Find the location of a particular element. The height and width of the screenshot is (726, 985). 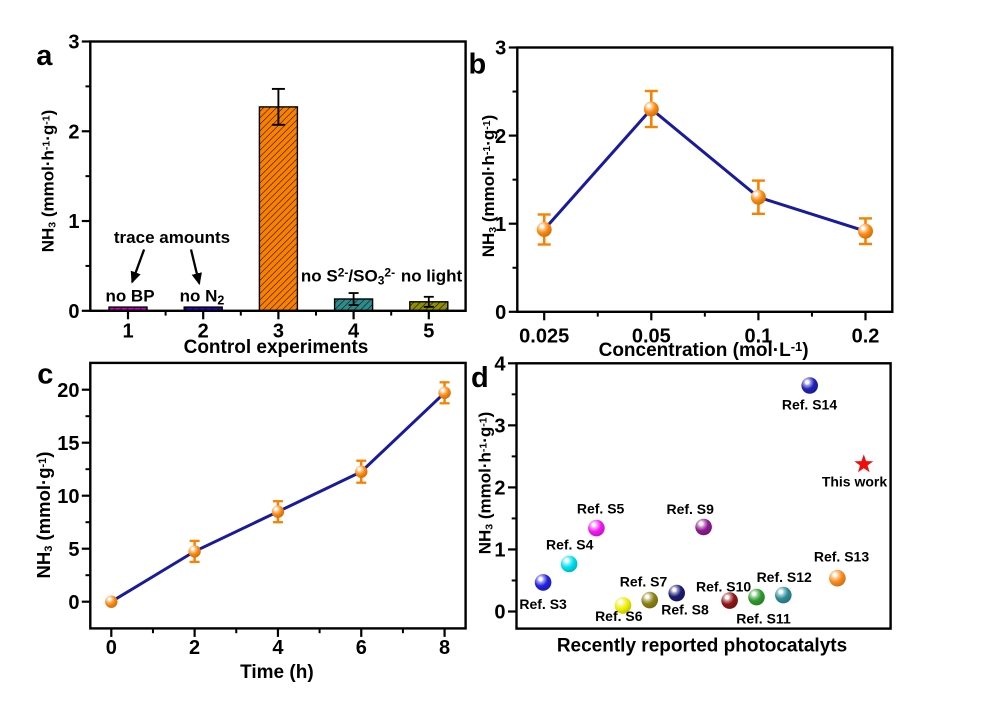

svg-text: no N2 is located at coordinates (202, 297).